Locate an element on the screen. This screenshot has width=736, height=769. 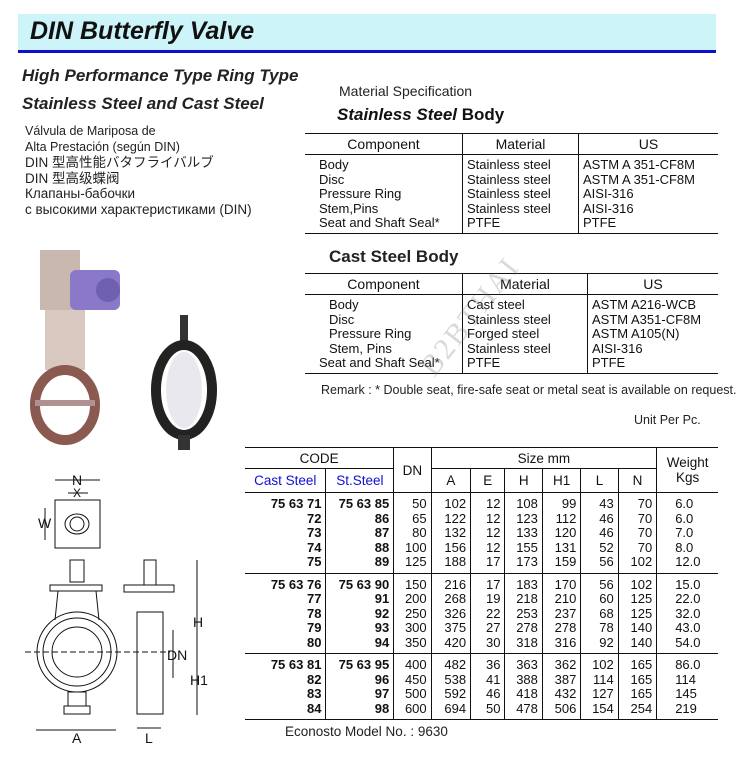
cell: 131 is located at coordinates (561, 547).